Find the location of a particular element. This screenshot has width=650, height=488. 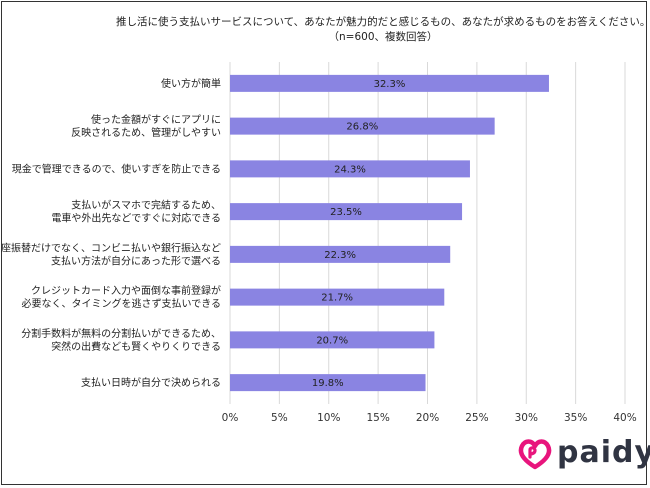

category-label: 支払い日時が自分で決められる is located at coordinates (151, 382).